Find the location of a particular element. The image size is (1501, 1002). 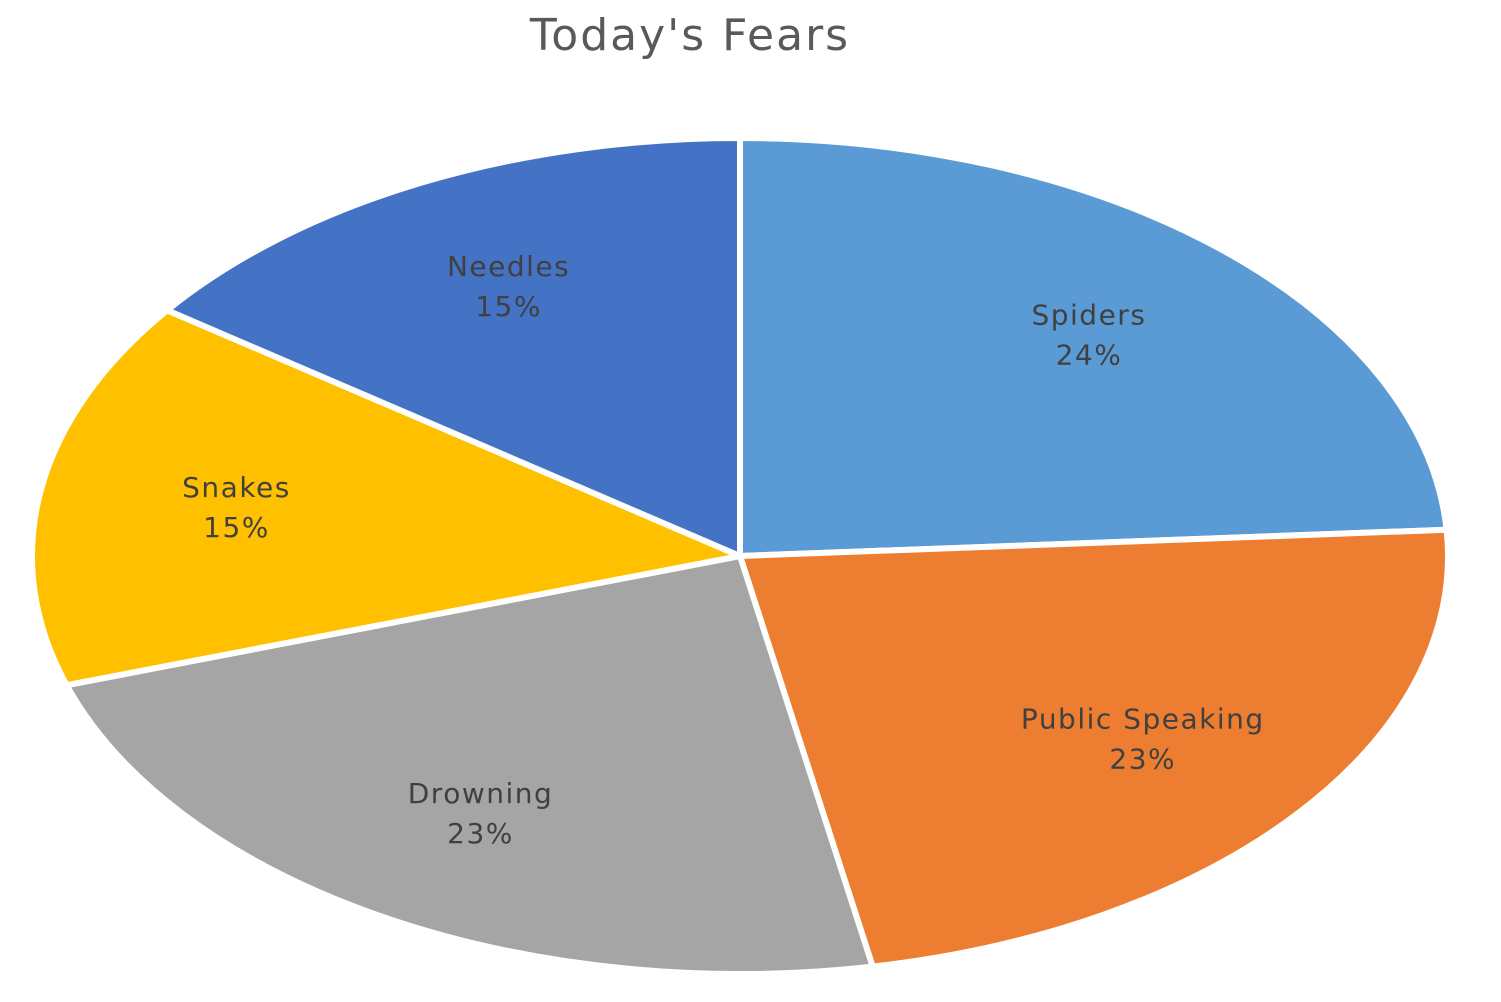

chart-title: Today's Fears is located at coordinates (689, 35).